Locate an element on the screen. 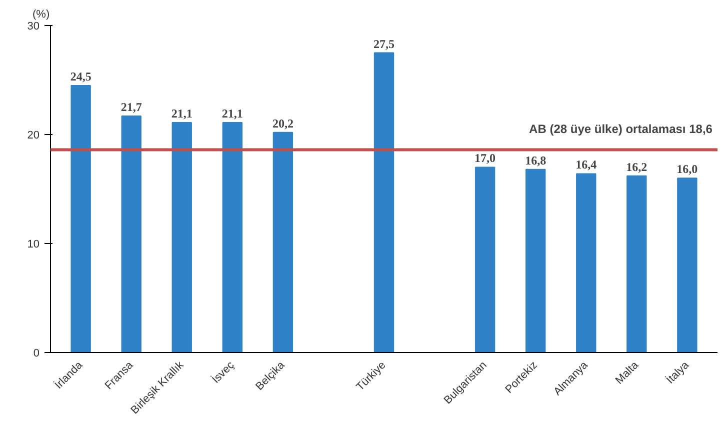 This screenshot has height=447, width=727. data-label: 20,2 is located at coordinates (283, 123).